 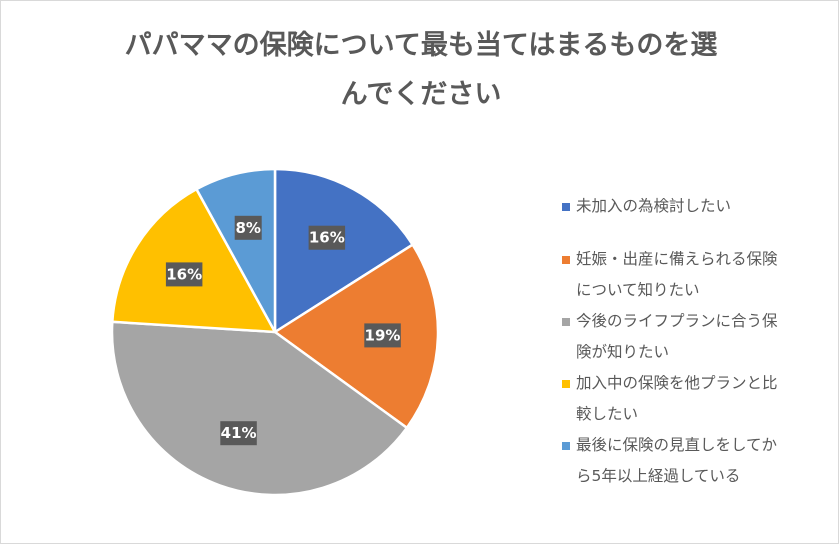 What do you see at coordinates (677, 259) in the screenshot?
I see `legend-label-2-line-1: 妊娠・出産に備えられる保険` at bounding box center [677, 259].